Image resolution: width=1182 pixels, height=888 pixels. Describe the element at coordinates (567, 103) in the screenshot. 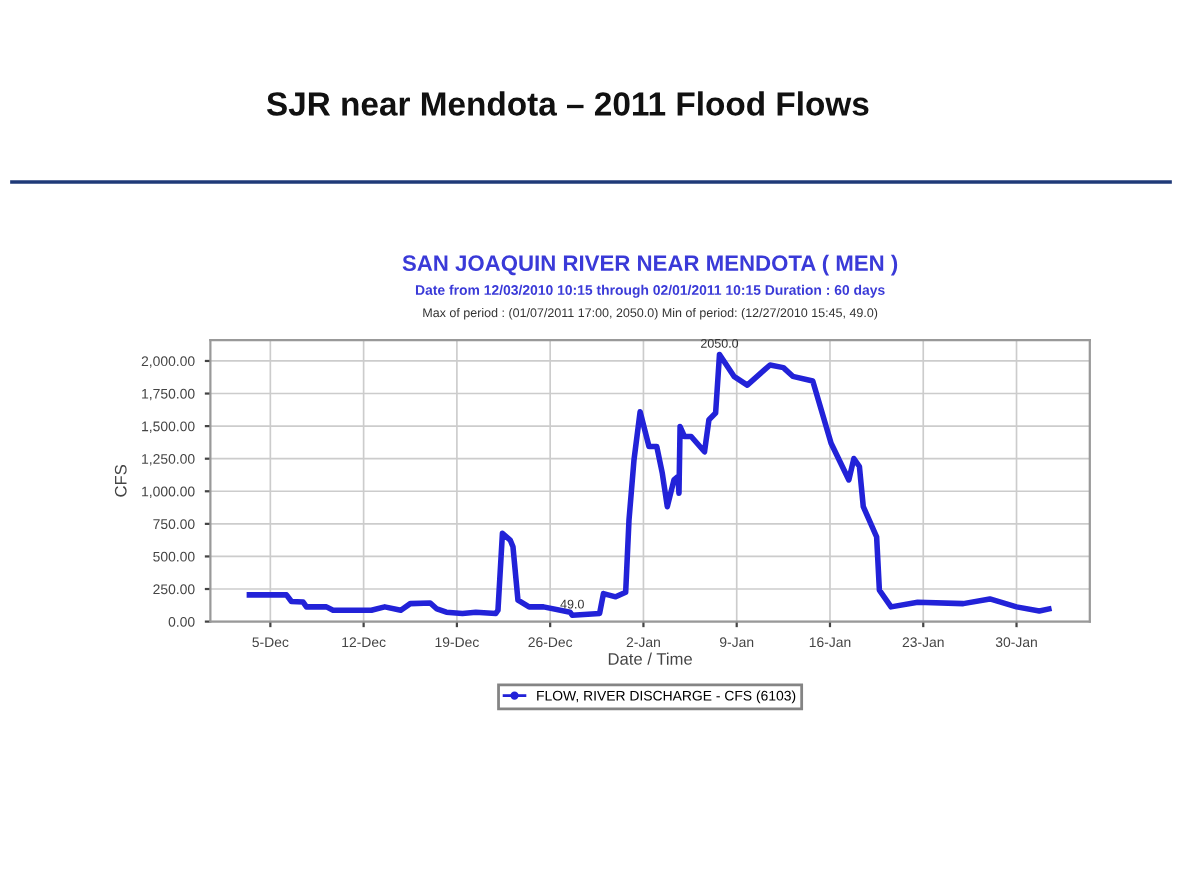

I see `text: SJR near Mendota – 2011 Flood Flows` at that location.